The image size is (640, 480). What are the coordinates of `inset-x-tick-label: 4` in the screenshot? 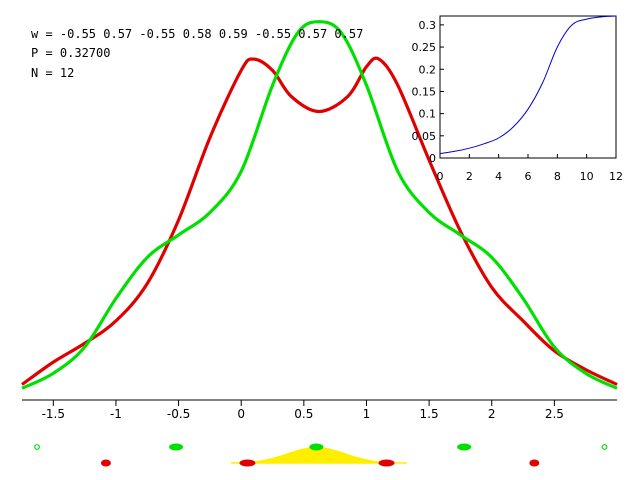 It's located at (498, 176).